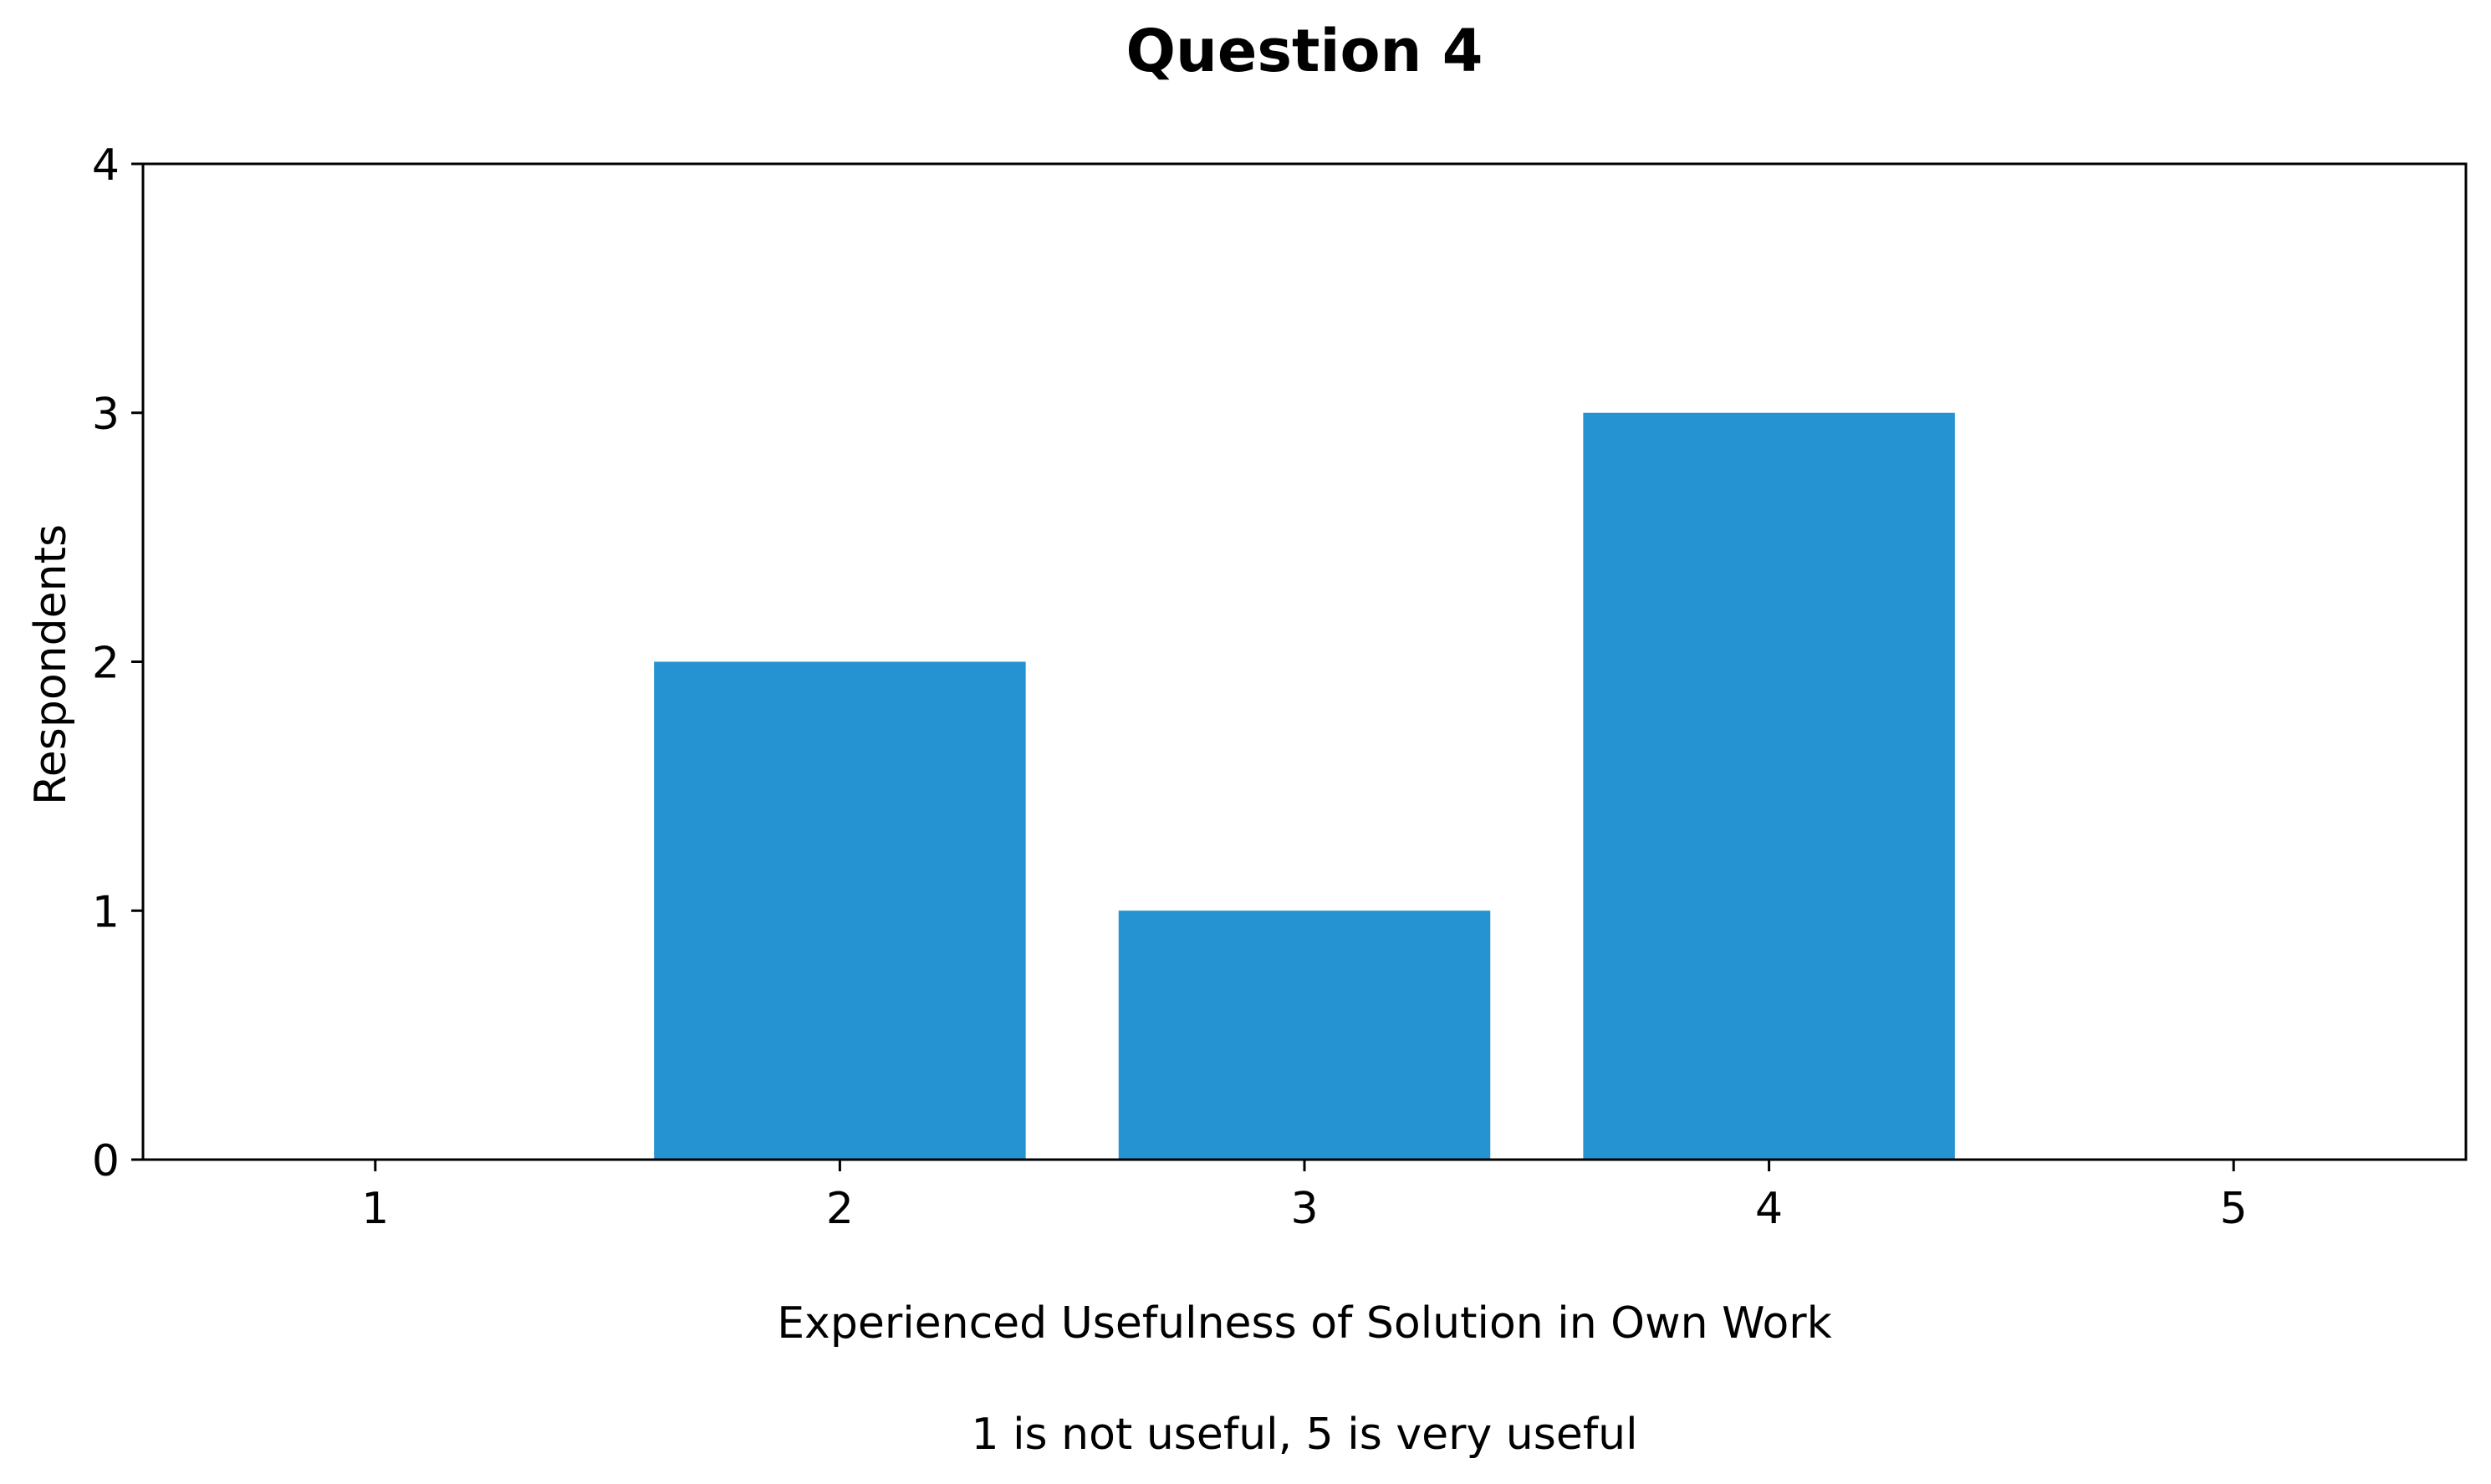  I want to click on y-axis-label: Respondents, so click(51, 664).